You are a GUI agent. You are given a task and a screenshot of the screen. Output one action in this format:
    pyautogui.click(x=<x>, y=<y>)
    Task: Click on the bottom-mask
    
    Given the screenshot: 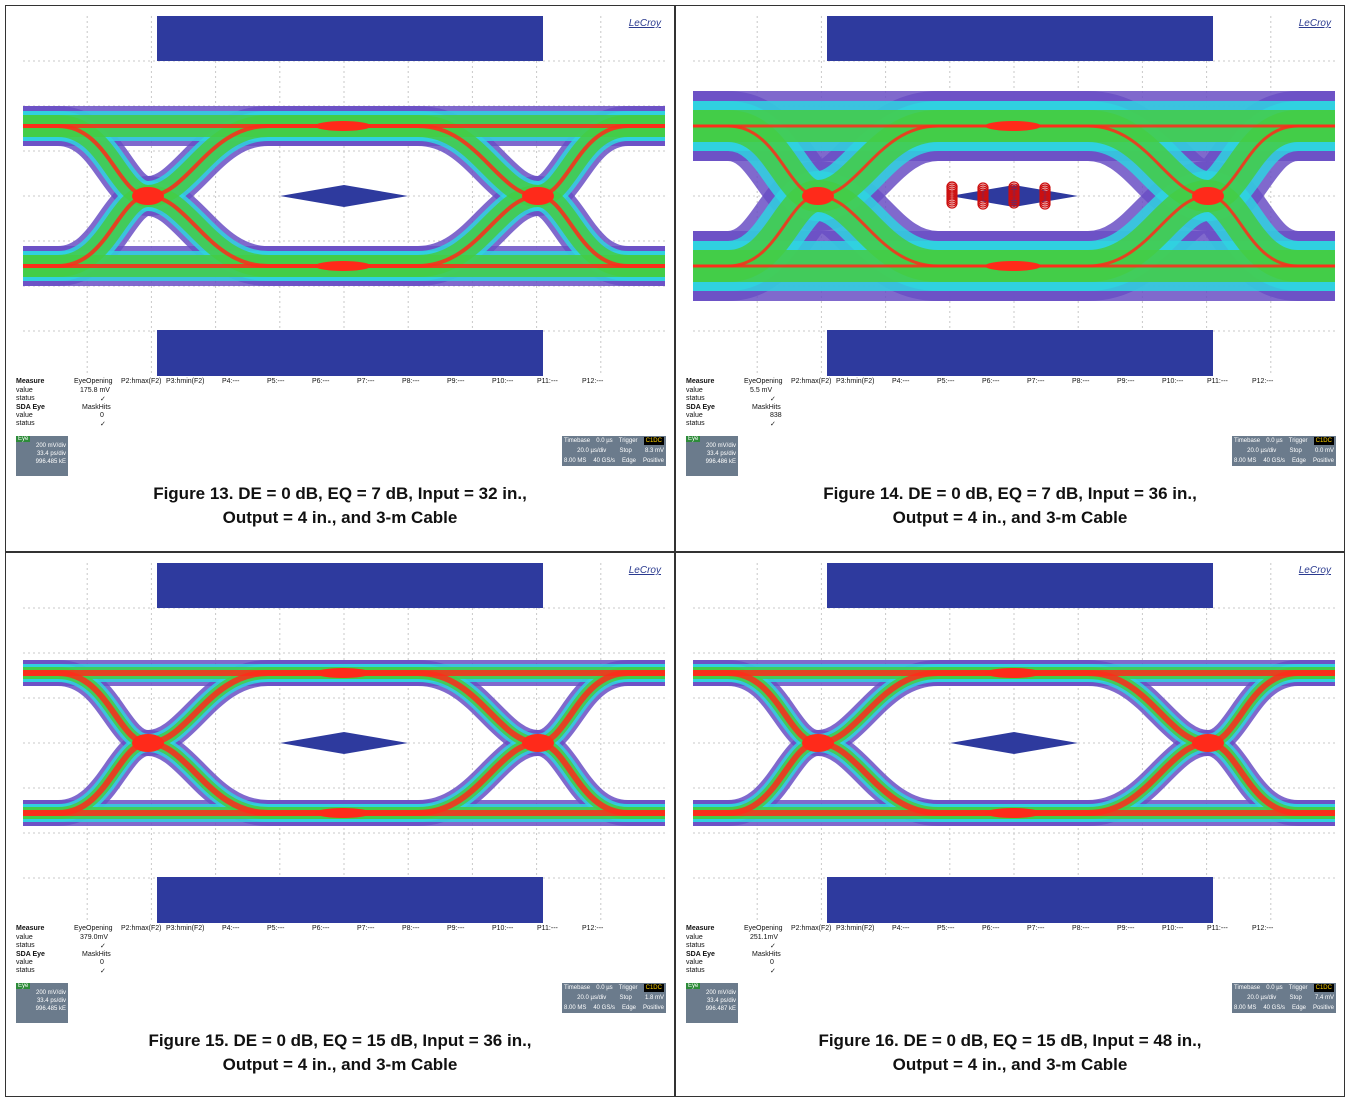 What is the action you would take?
    pyautogui.click(x=1020, y=353)
    